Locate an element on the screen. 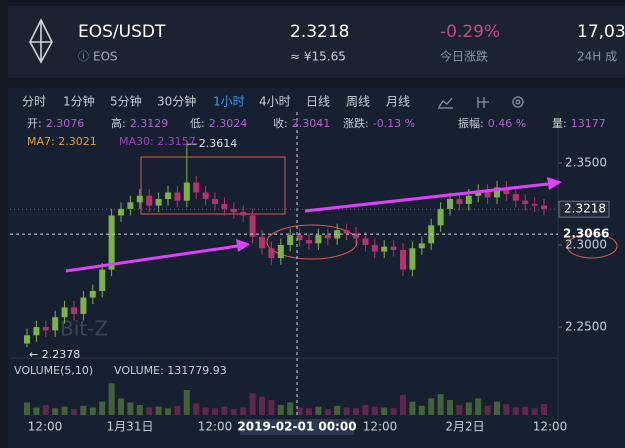 The width and height of the screenshot is (625, 448). timeframe-tab: 周线 is located at coordinates (358, 102).